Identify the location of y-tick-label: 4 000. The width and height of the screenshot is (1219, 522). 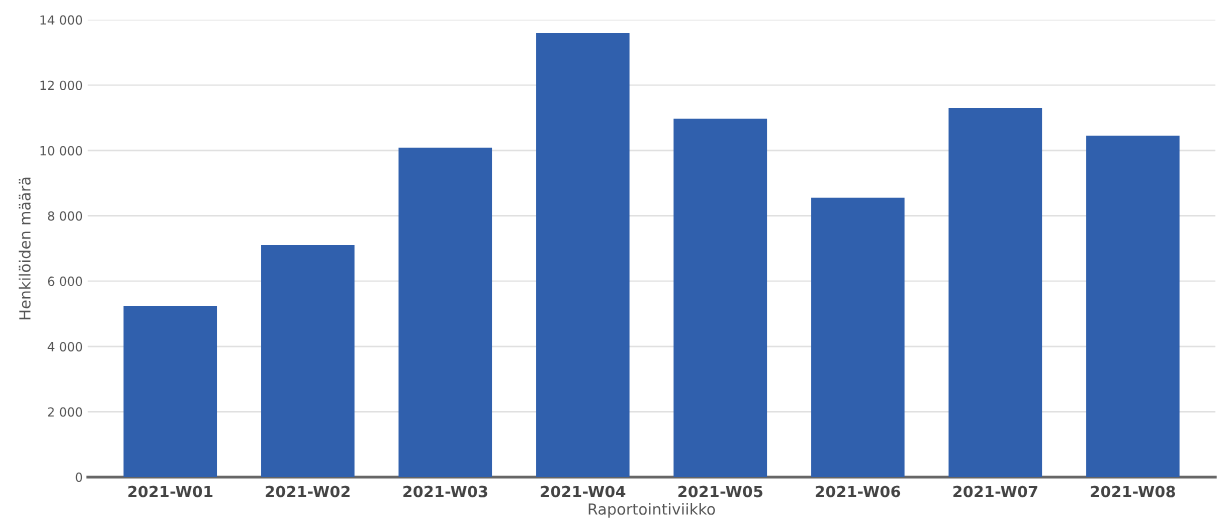
(65, 346).